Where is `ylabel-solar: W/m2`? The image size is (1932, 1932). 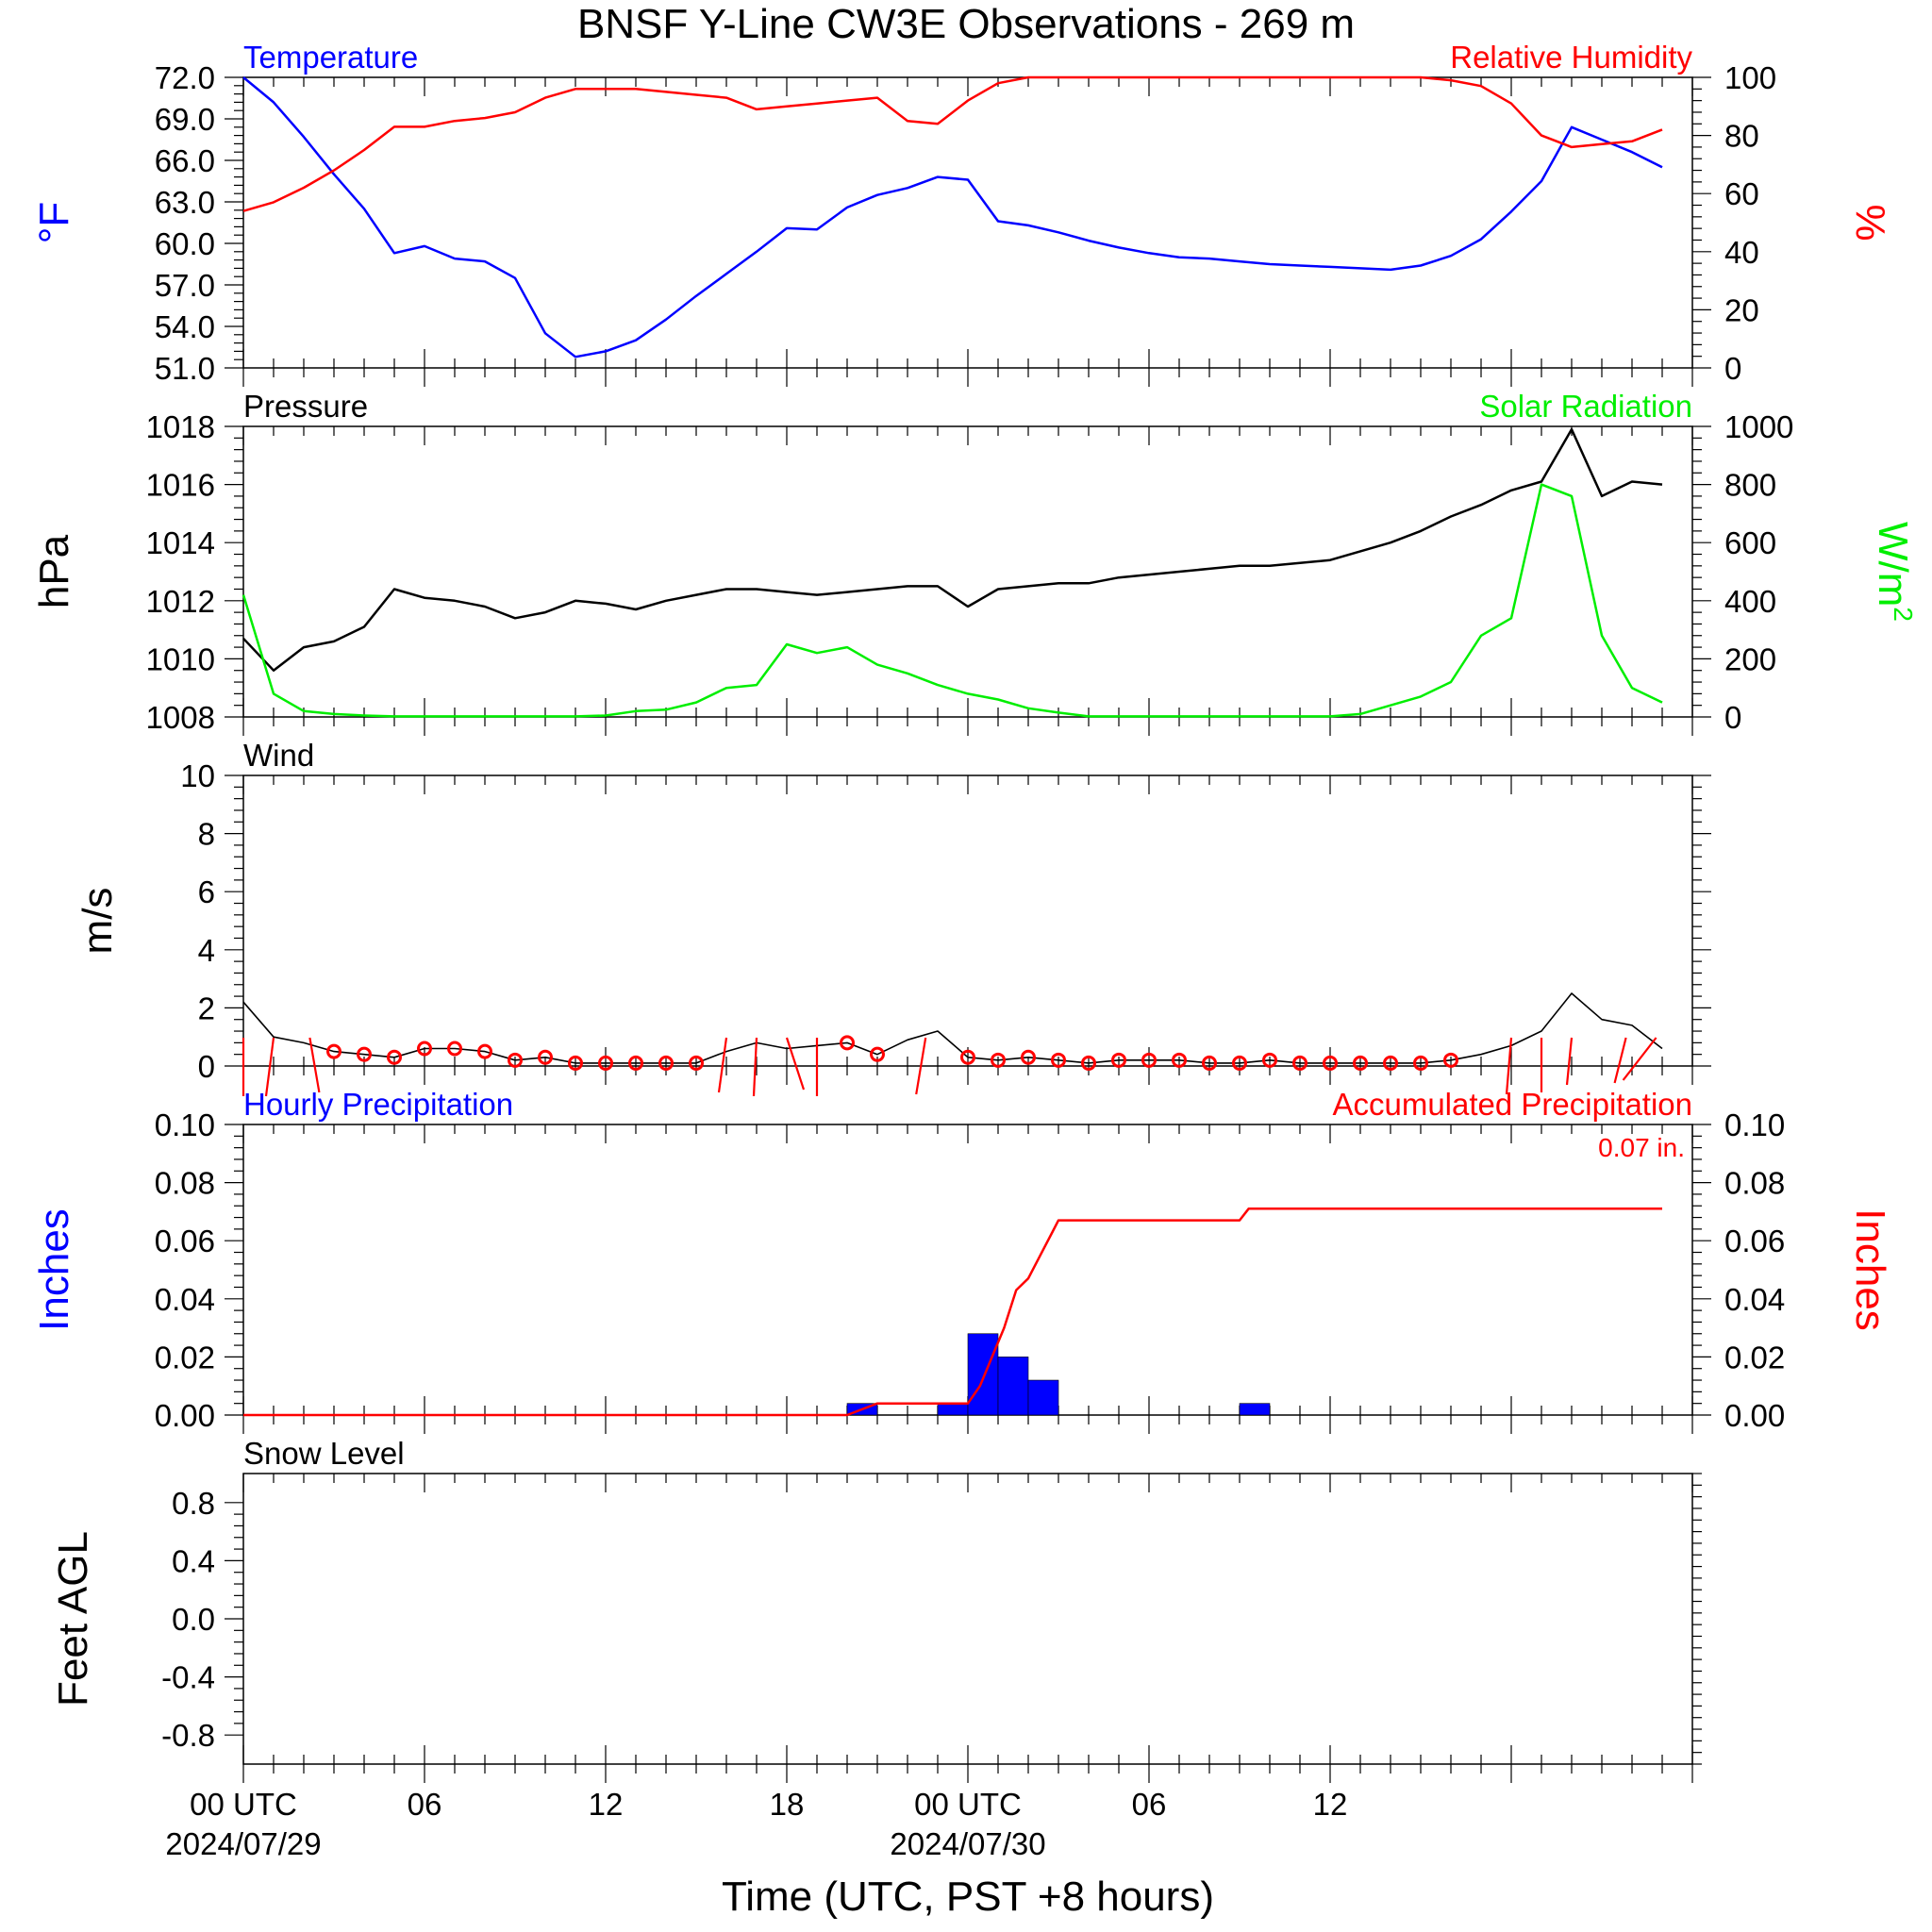 ylabel-solar: W/m2 is located at coordinates (1894, 572).